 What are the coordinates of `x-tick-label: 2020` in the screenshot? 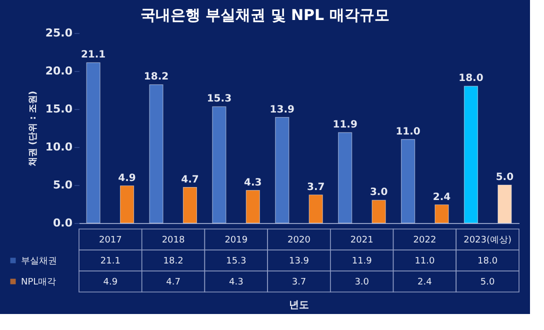 It's located at (299, 241).